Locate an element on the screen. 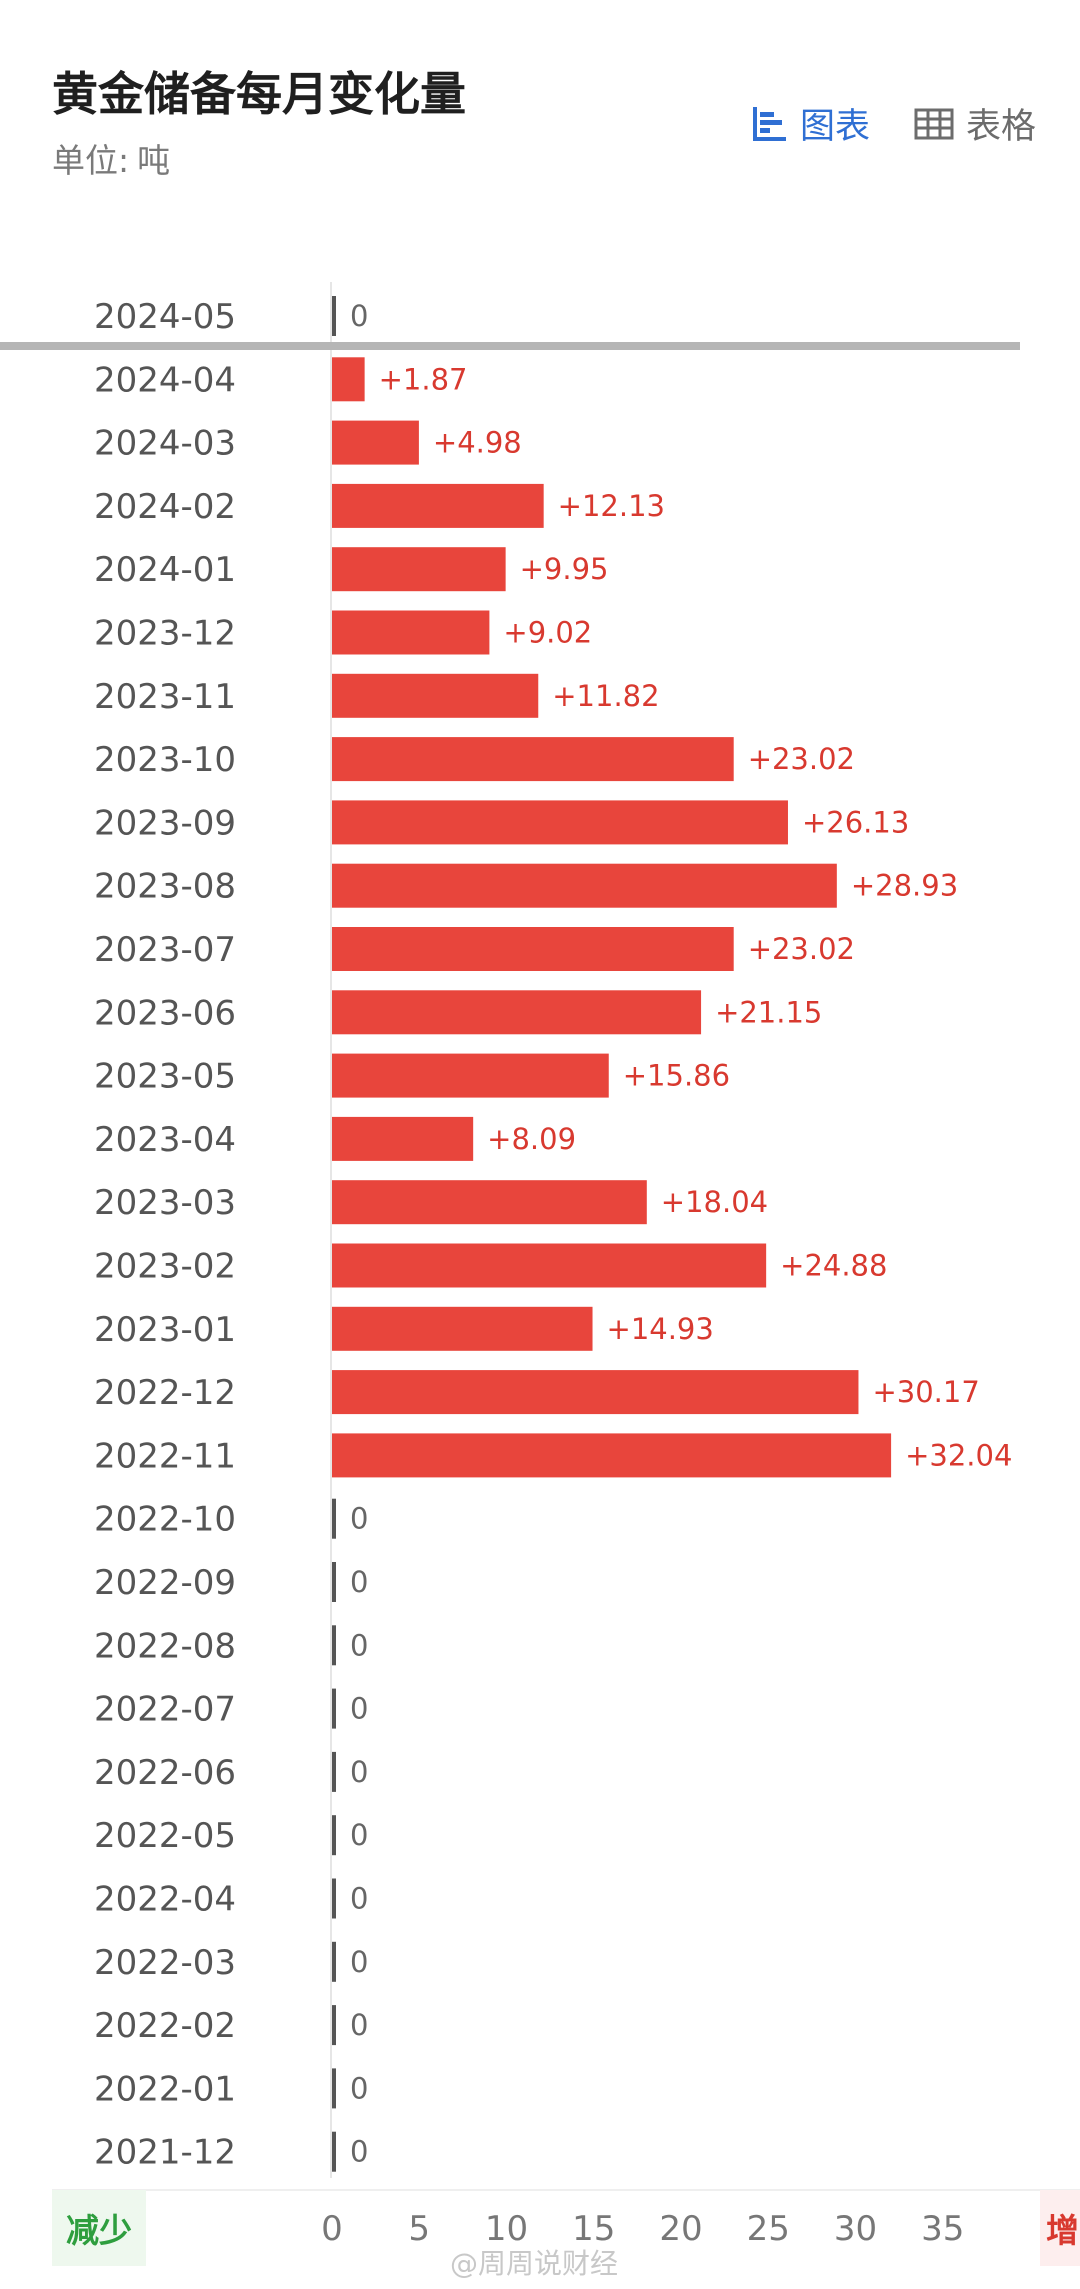 Image resolution: width=1080 pixels, height=2289 pixels. value-label: +4.98 is located at coordinates (477, 443).